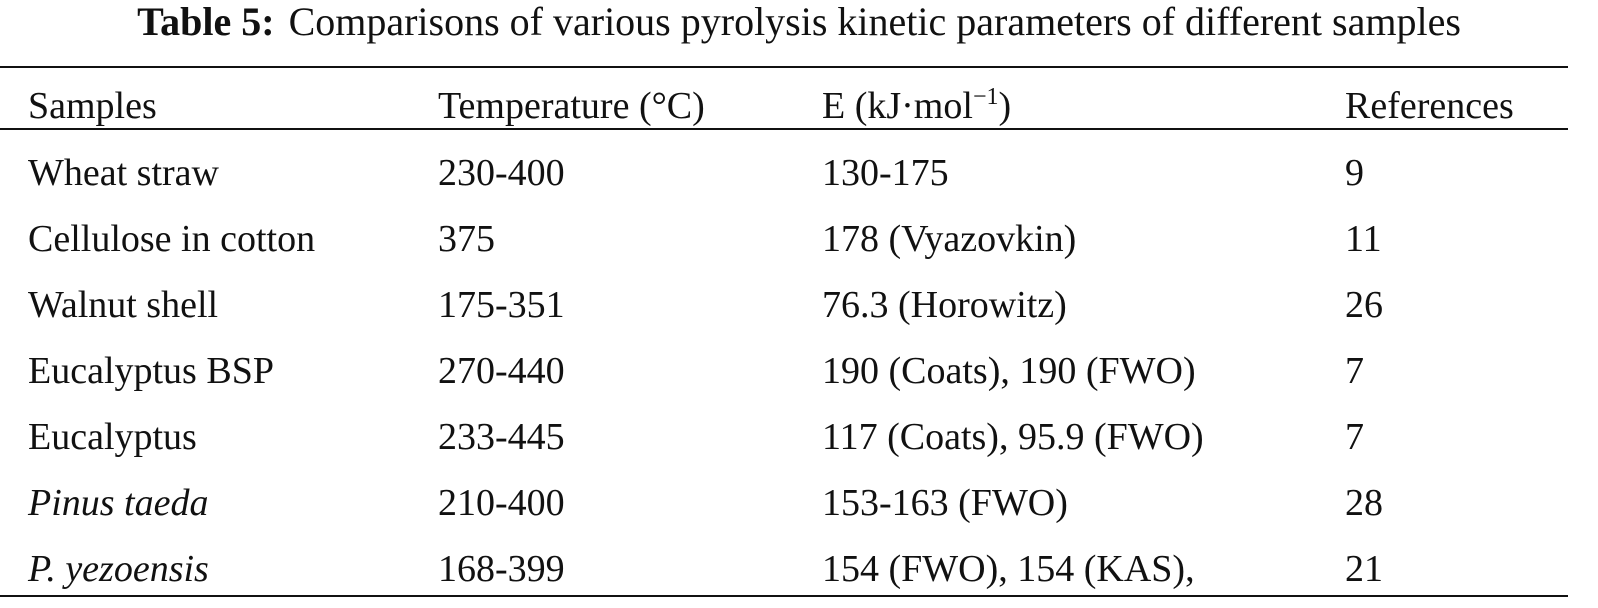 This screenshot has height=608, width=1598. Describe the element at coordinates (501, 305) in the screenshot. I see `cell-temperature: 175-351` at that location.